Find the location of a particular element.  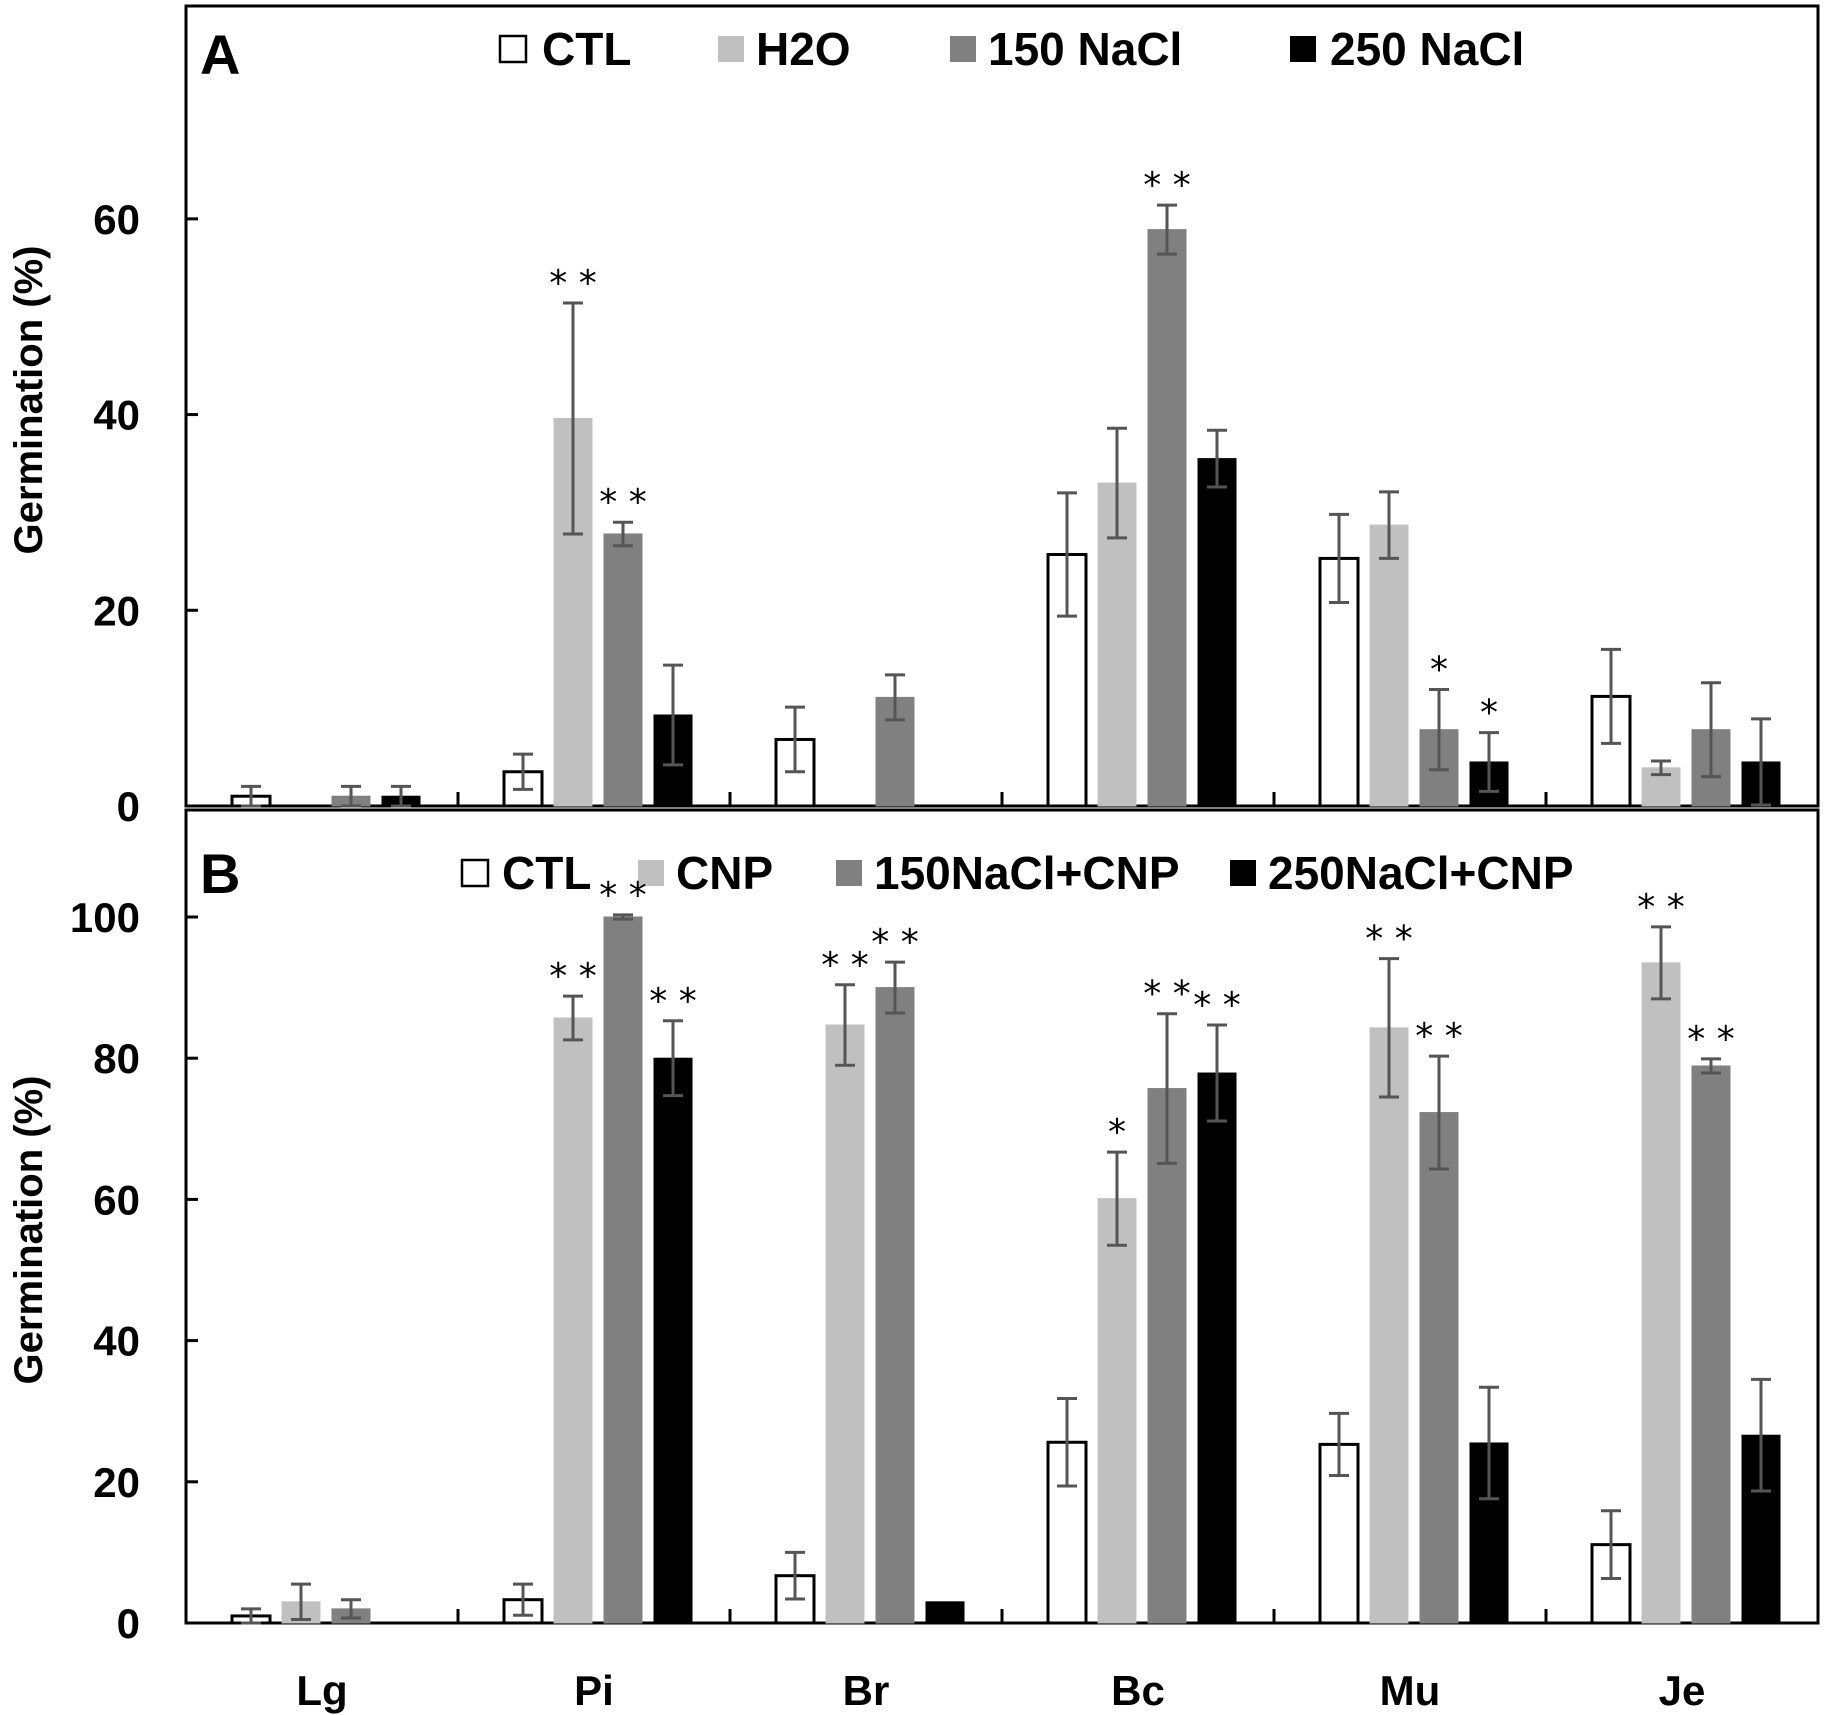

bar-b-bc-cnp is located at coordinates (1117, 1411).